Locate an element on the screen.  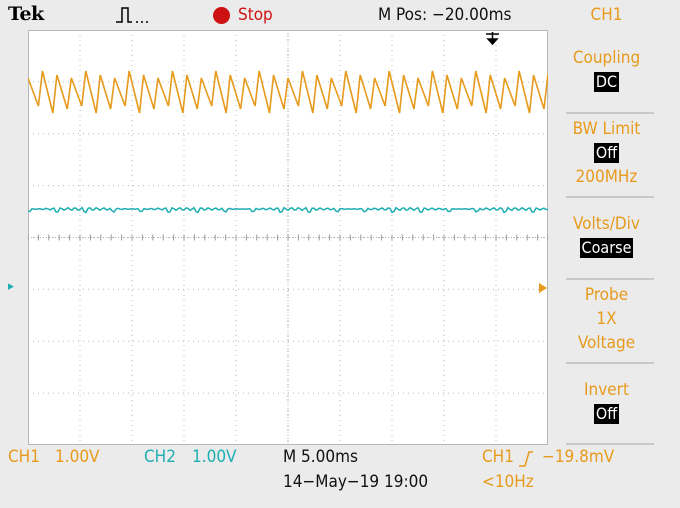
invert-menu-item: Invert Off is located at coordinates (606, 402).